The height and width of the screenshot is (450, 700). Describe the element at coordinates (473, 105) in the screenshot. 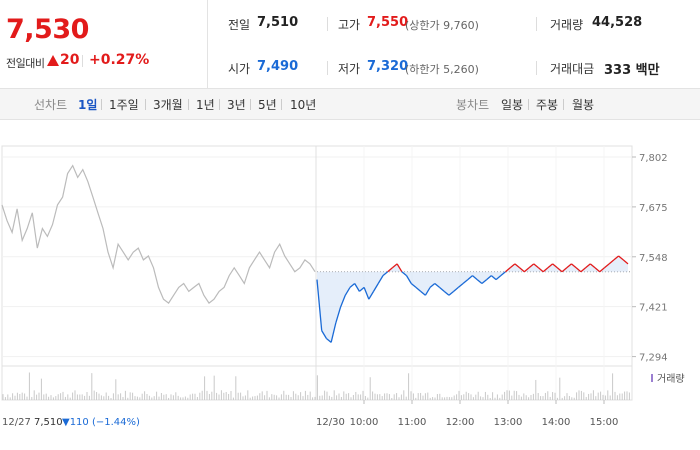

I see `candle-chart-label: 봉차트` at that location.